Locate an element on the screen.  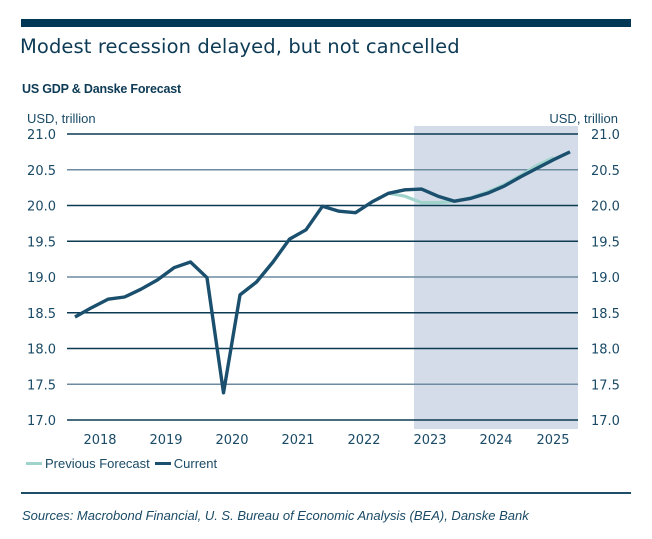
footer-divider is located at coordinates (326, 493).